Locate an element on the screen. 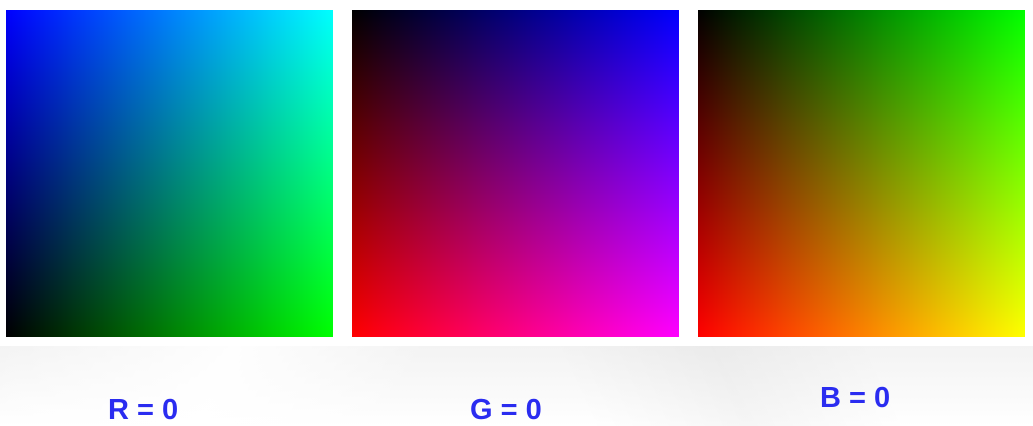  label-g-zero: G = 0 is located at coordinates (506, 410).